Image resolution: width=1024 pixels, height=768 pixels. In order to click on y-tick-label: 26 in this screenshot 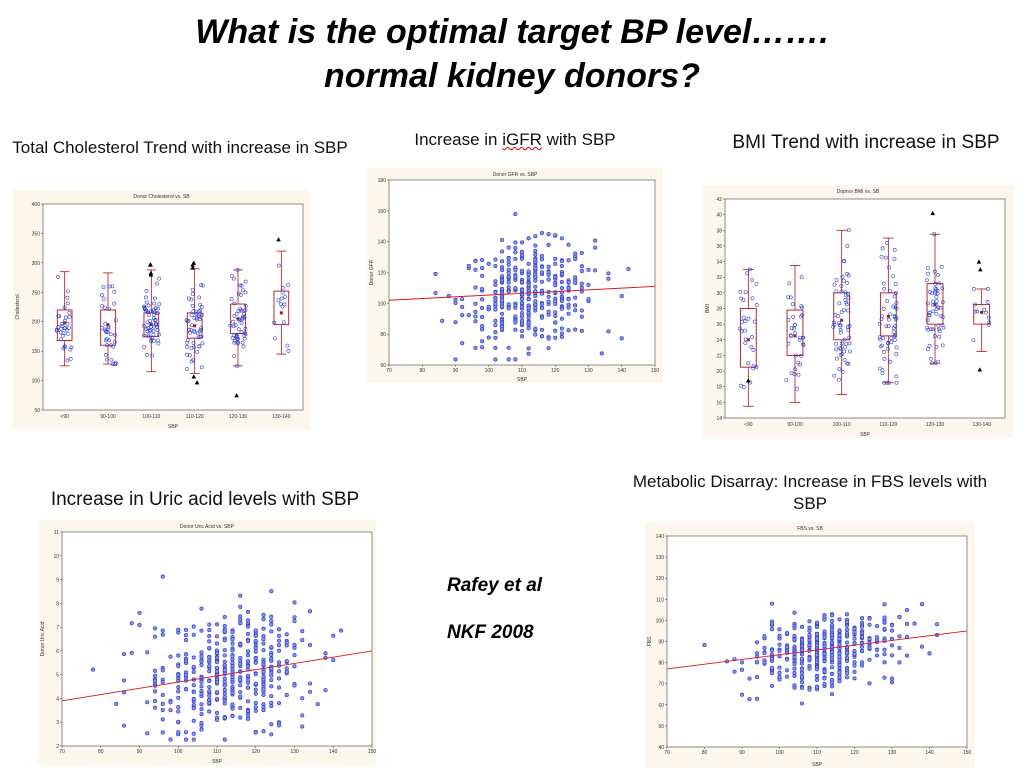, I will do `click(719, 325)`.